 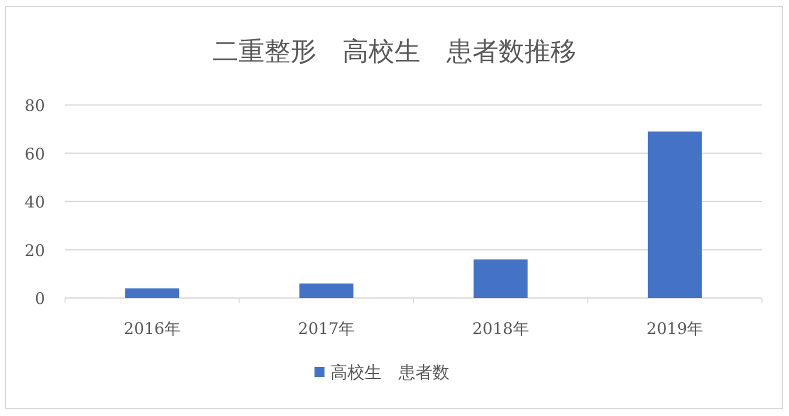 What do you see at coordinates (34, 154) in the screenshot?
I see `y-tick-label: 60` at bounding box center [34, 154].